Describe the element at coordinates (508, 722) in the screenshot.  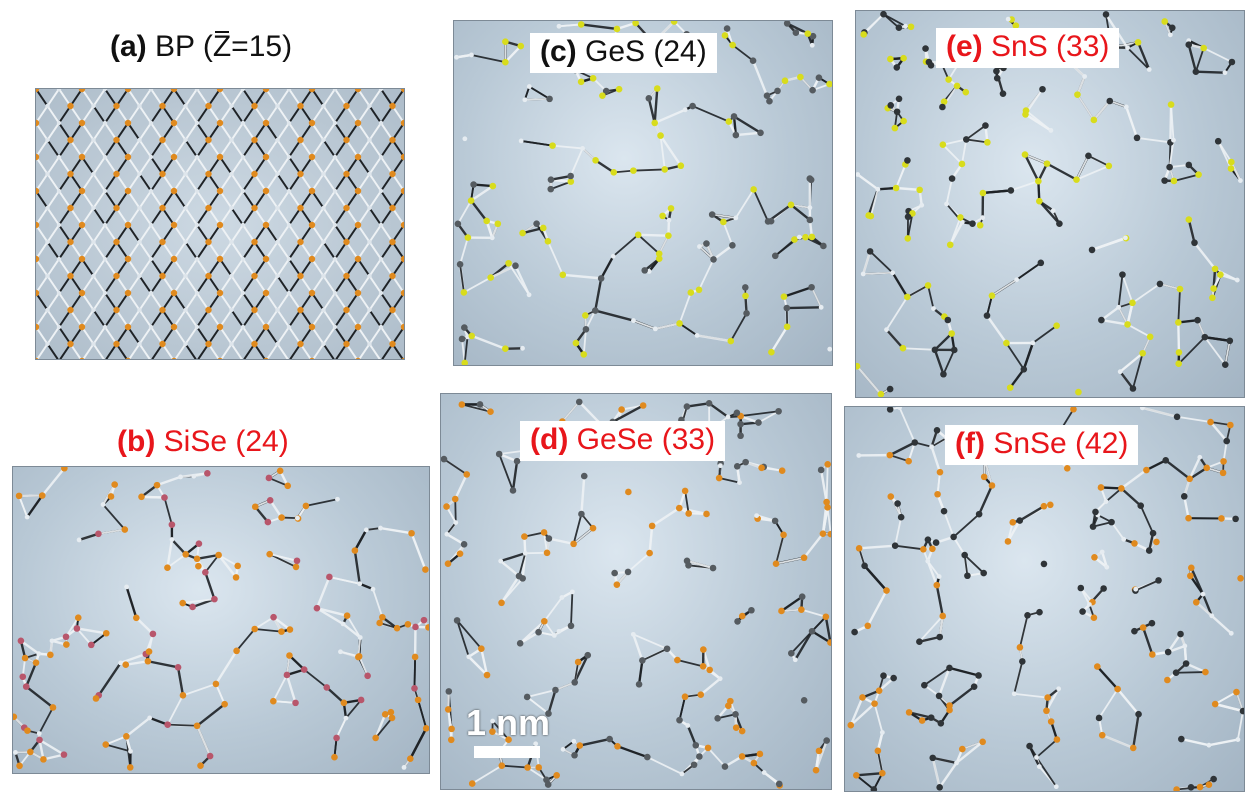
I see `scale-bar-label: 1 nm` at that location.